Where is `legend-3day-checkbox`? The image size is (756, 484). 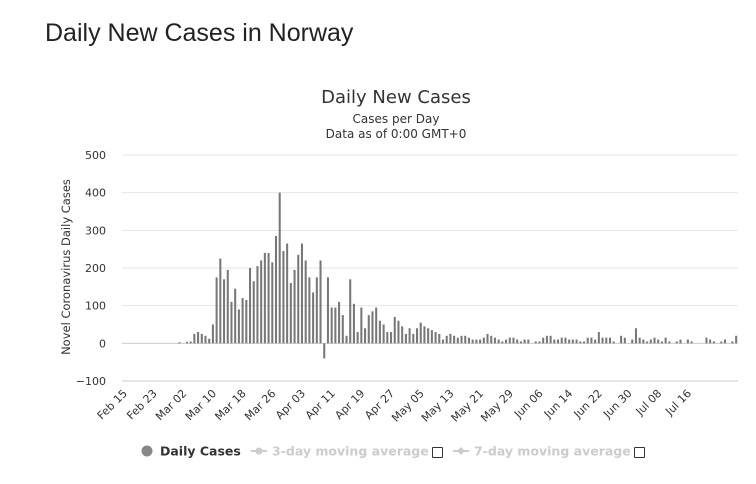 legend-3day-checkbox is located at coordinates (437, 452).